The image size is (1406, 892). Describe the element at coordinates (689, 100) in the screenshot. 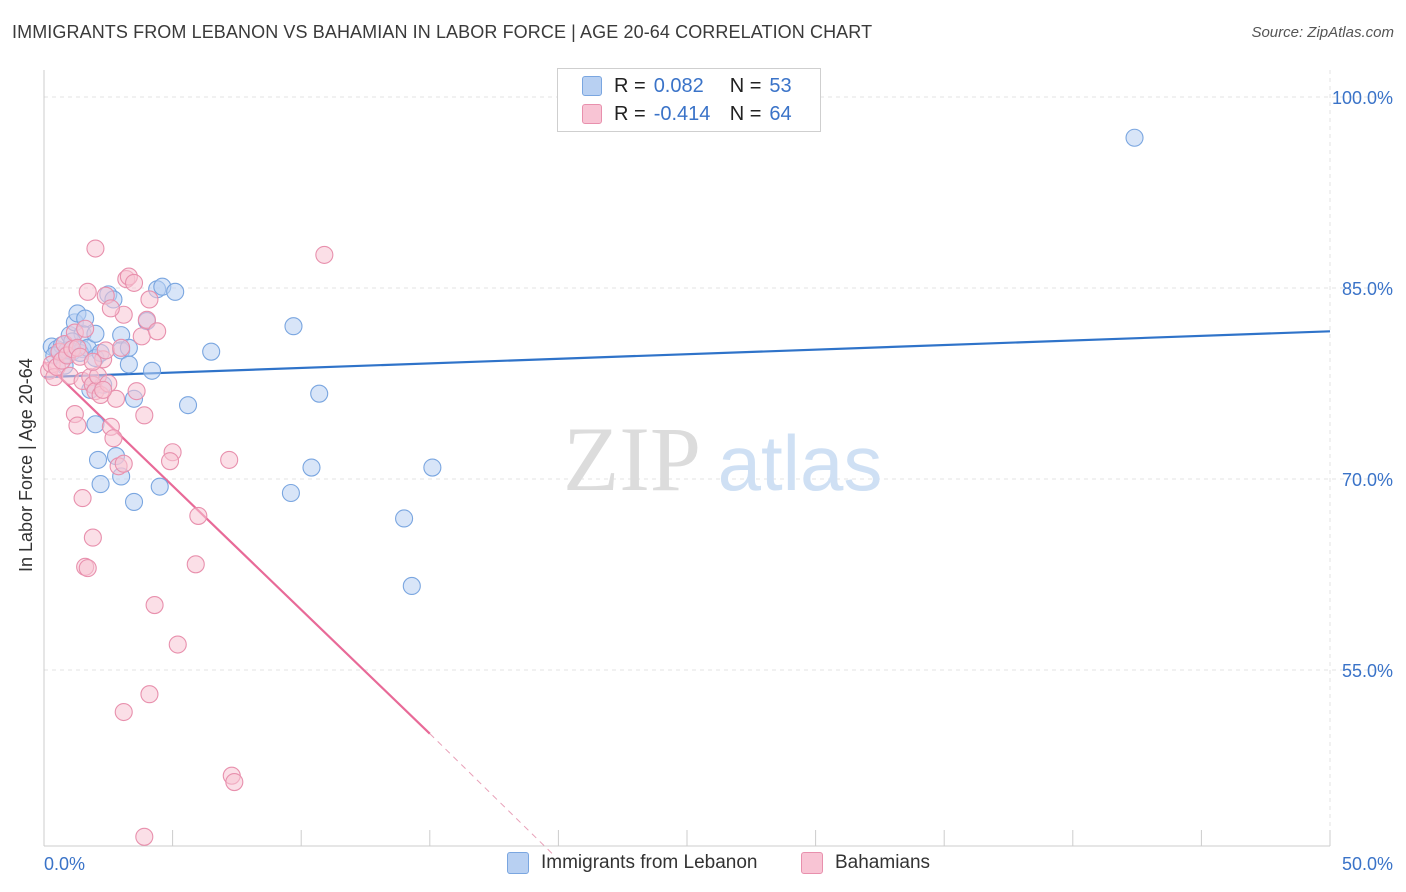

I see `stats-legend: R = 0.082 N = 53 R = -0.414 N = 64` at that location.